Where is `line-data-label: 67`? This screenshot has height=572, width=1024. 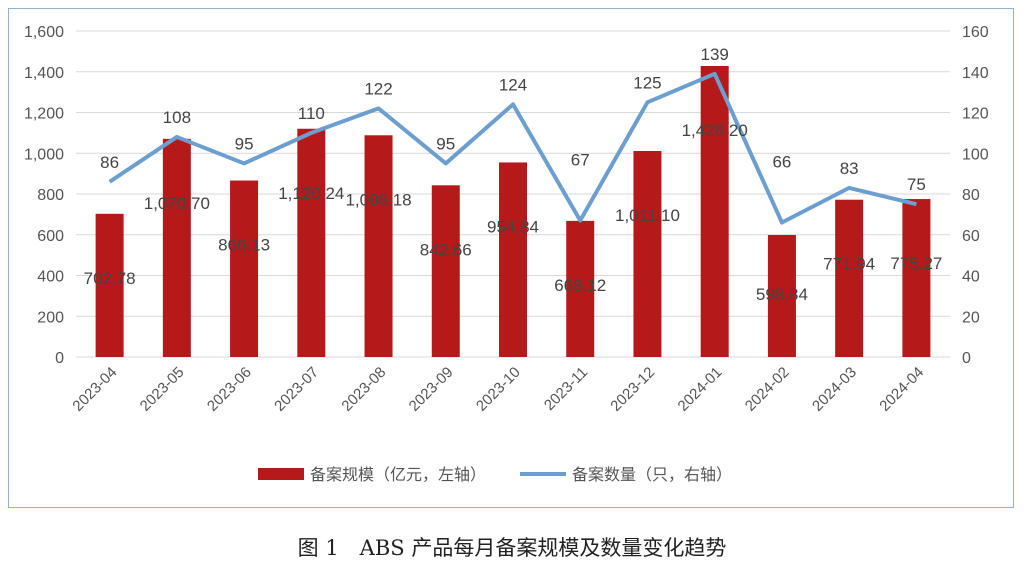 line-data-label: 67 is located at coordinates (580, 159).